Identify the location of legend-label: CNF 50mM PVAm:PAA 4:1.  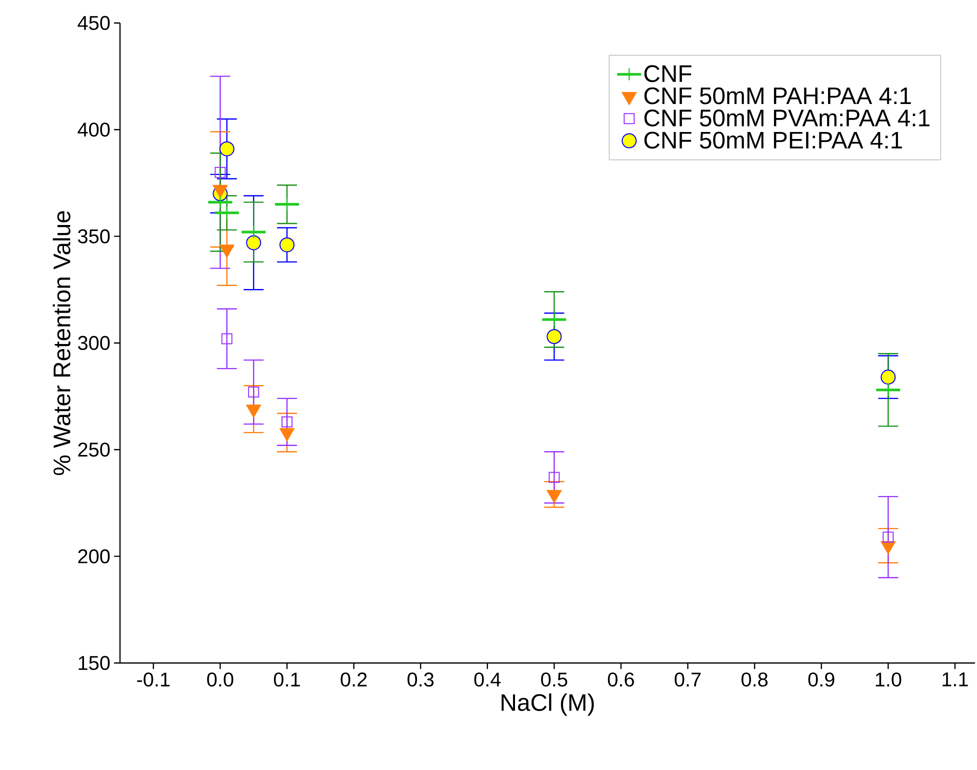
(787, 118).